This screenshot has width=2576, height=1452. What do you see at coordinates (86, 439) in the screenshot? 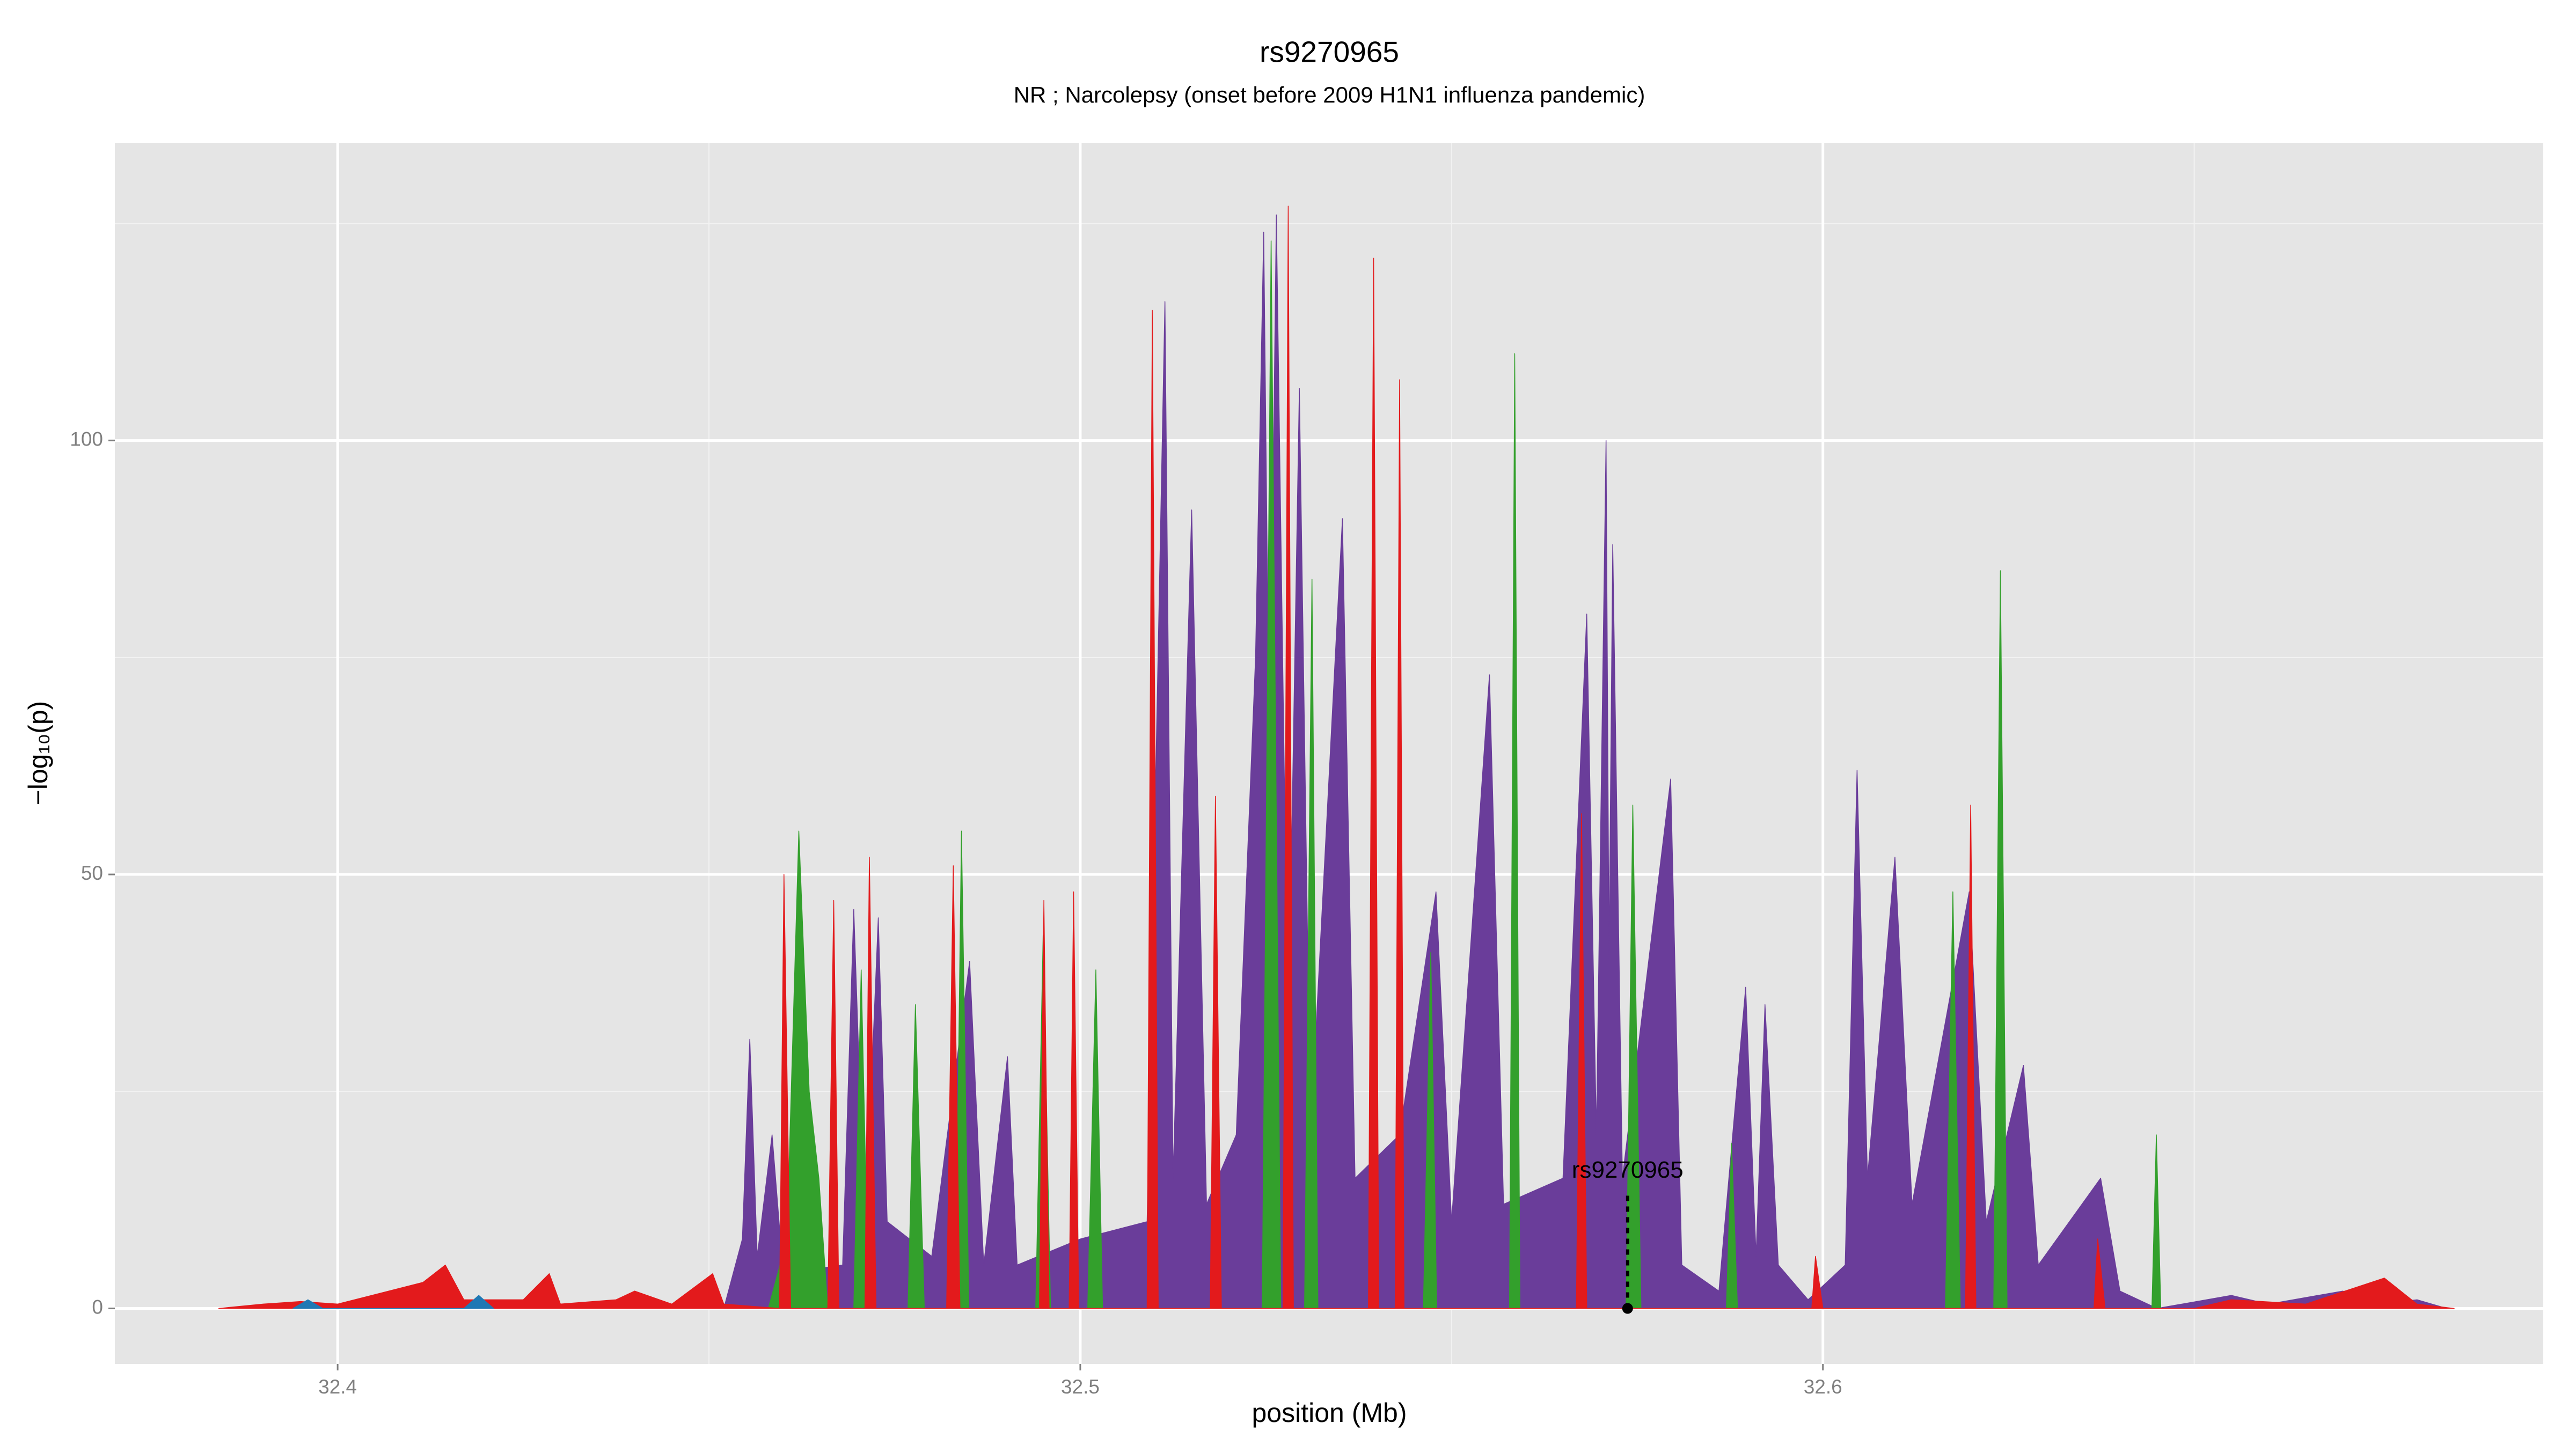
I see `y-tick-label: 100` at bounding box center [86, 439].